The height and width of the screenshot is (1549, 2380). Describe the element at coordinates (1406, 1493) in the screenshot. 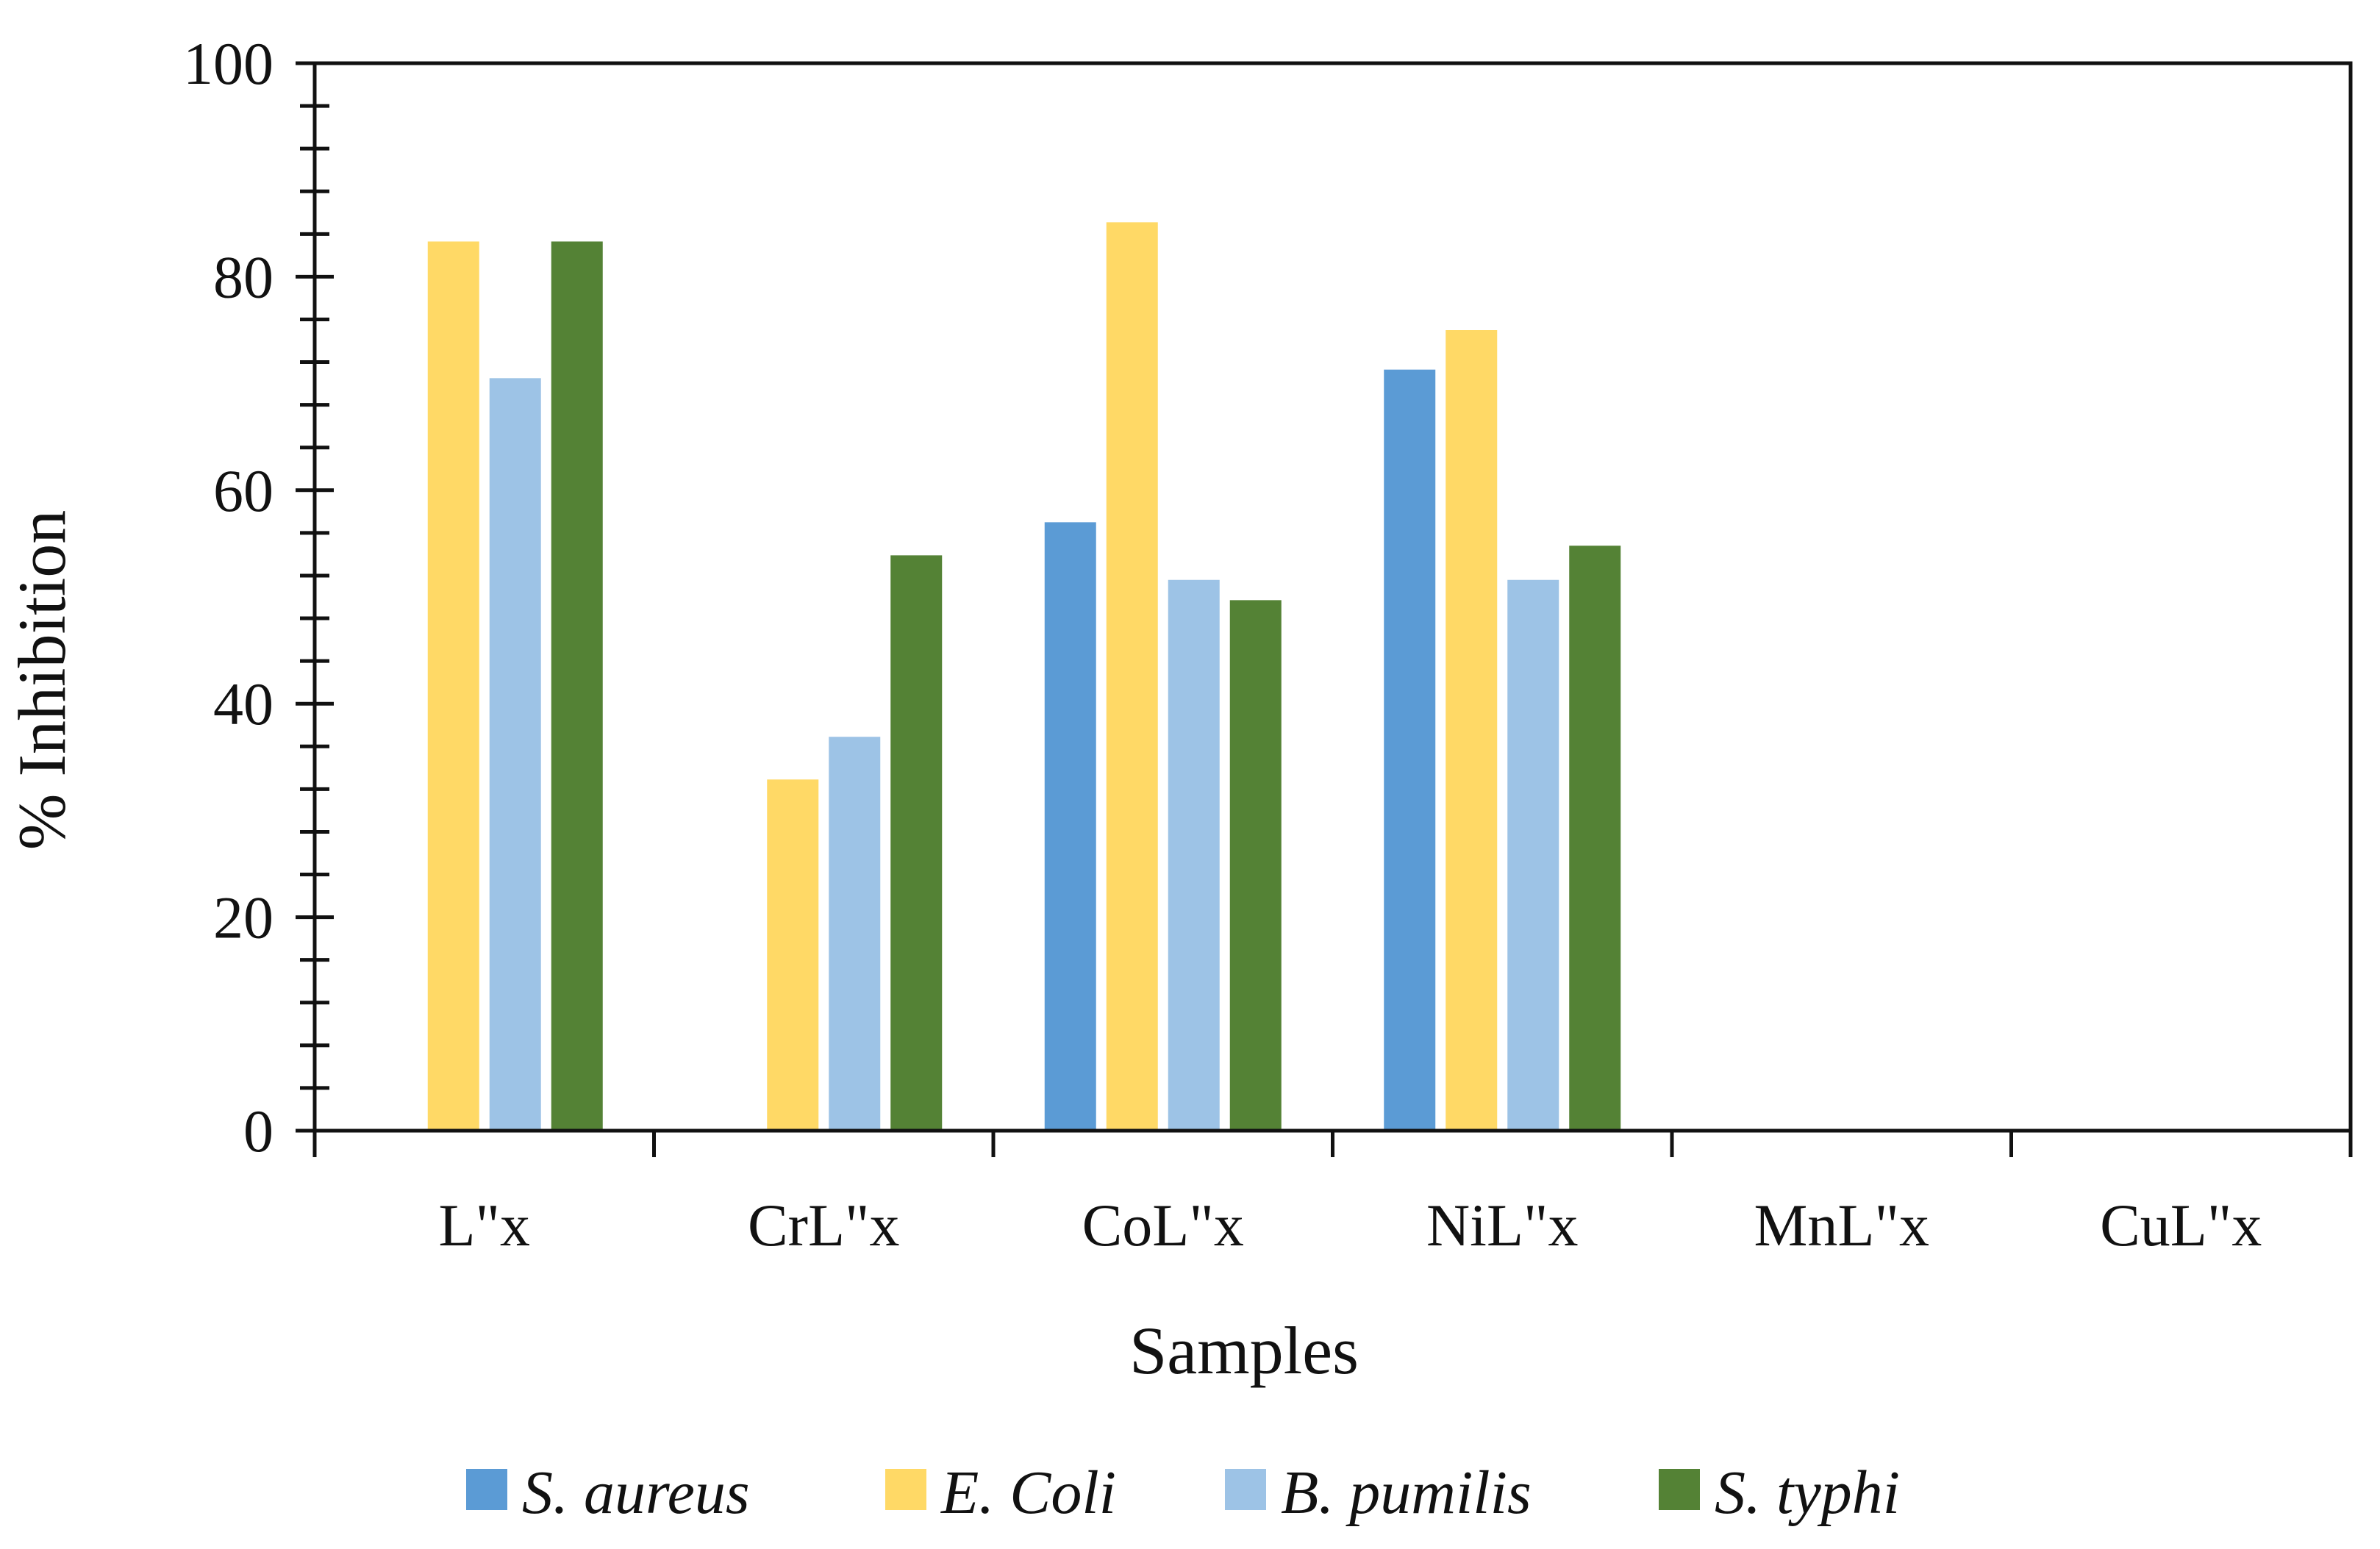

I see `legend-label: B. pumilis` at that location.